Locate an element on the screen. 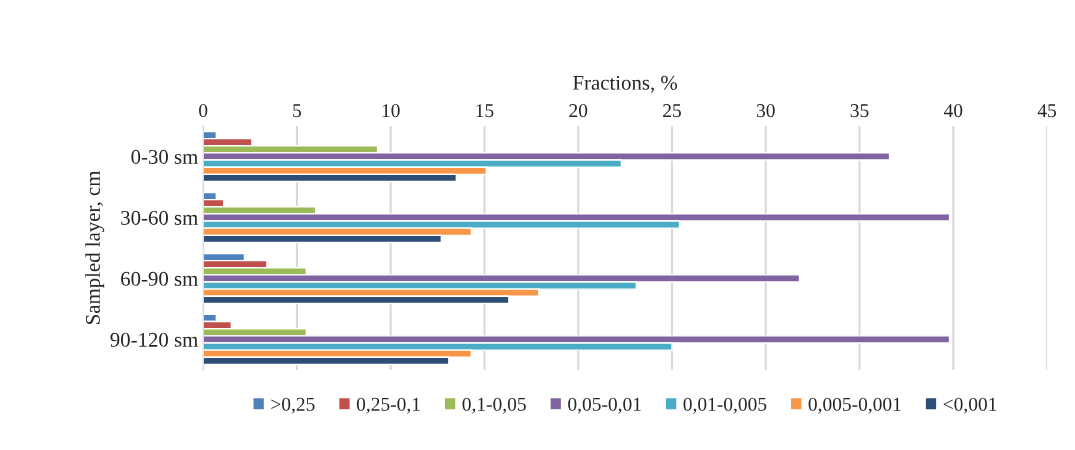  legend-label: 0,1-0,05 is located at coordinates (494, 405).